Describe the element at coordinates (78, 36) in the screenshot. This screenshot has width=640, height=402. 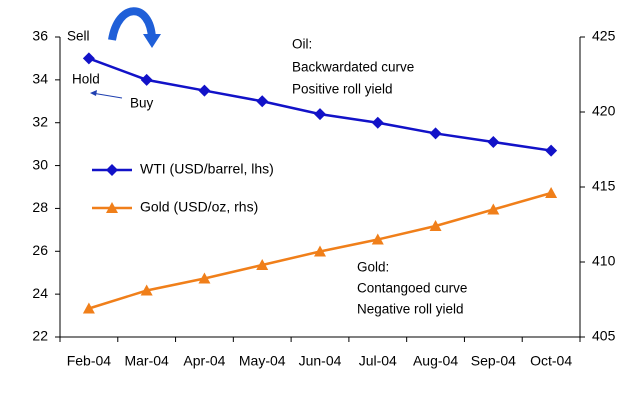
I see `annotation: Sell` at that location.